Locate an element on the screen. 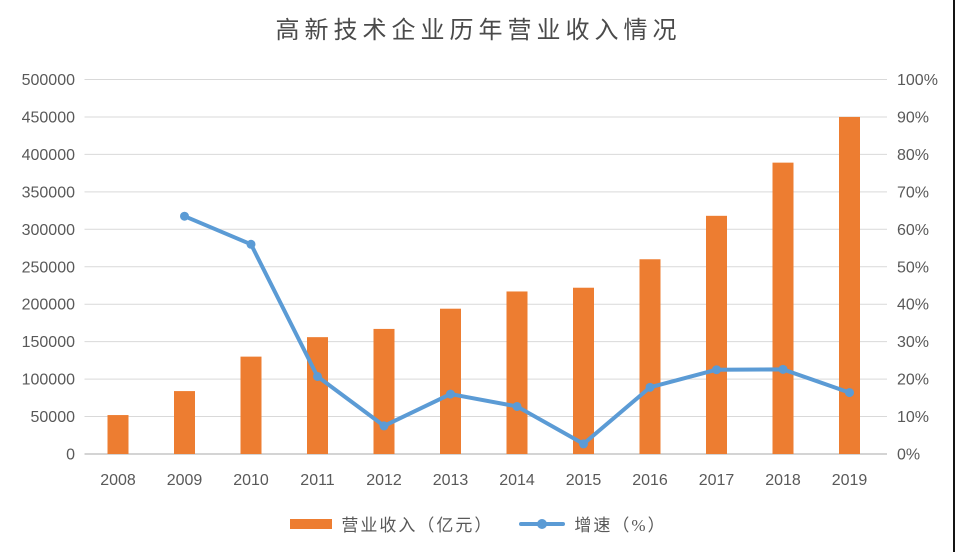  right-axis-tick-label: 0% is located at coordinates (908, 455).